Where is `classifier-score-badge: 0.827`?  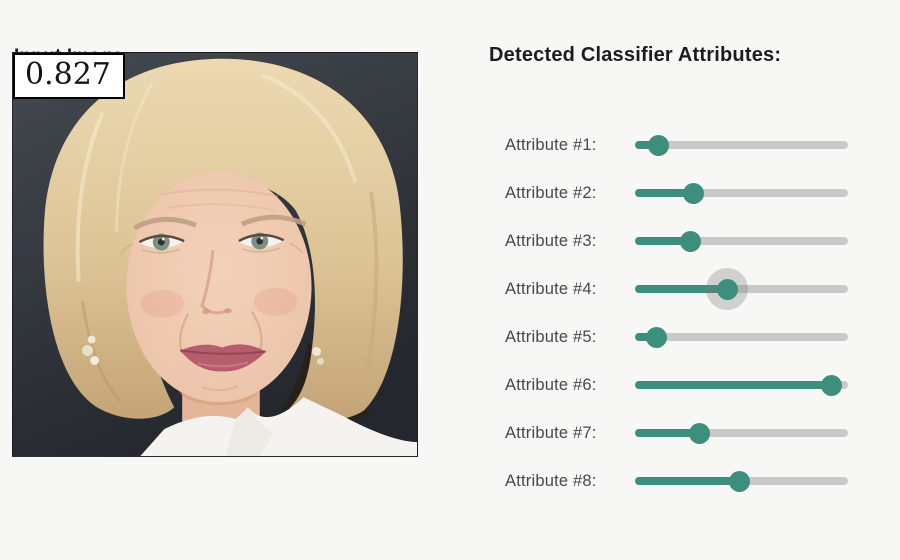 classifier-score-badge: 0.827 is located at coordinates (69, 76).